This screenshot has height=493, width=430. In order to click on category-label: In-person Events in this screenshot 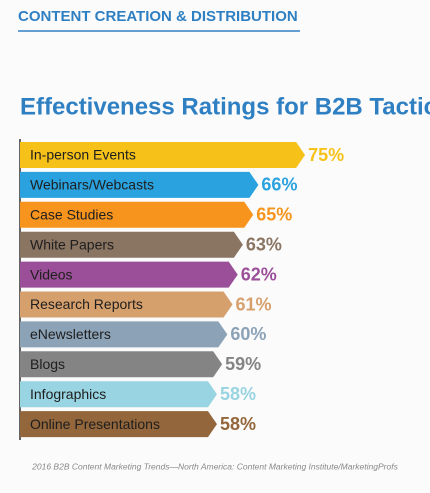, I will do `click(83, 155)`.